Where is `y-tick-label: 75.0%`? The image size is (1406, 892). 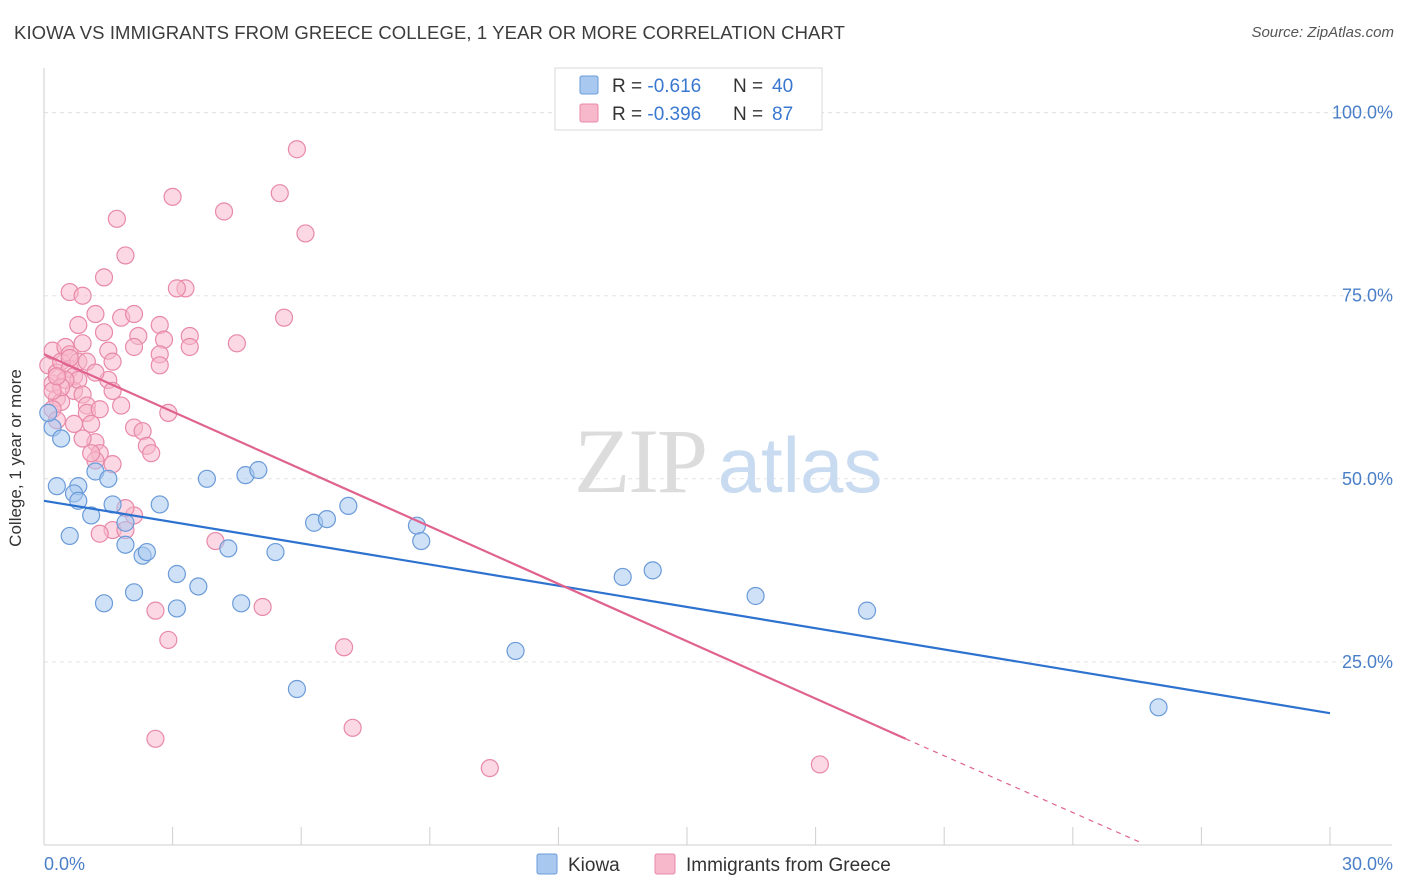 y-tick-label: 75.0% is located at coordinates (1367, 296).